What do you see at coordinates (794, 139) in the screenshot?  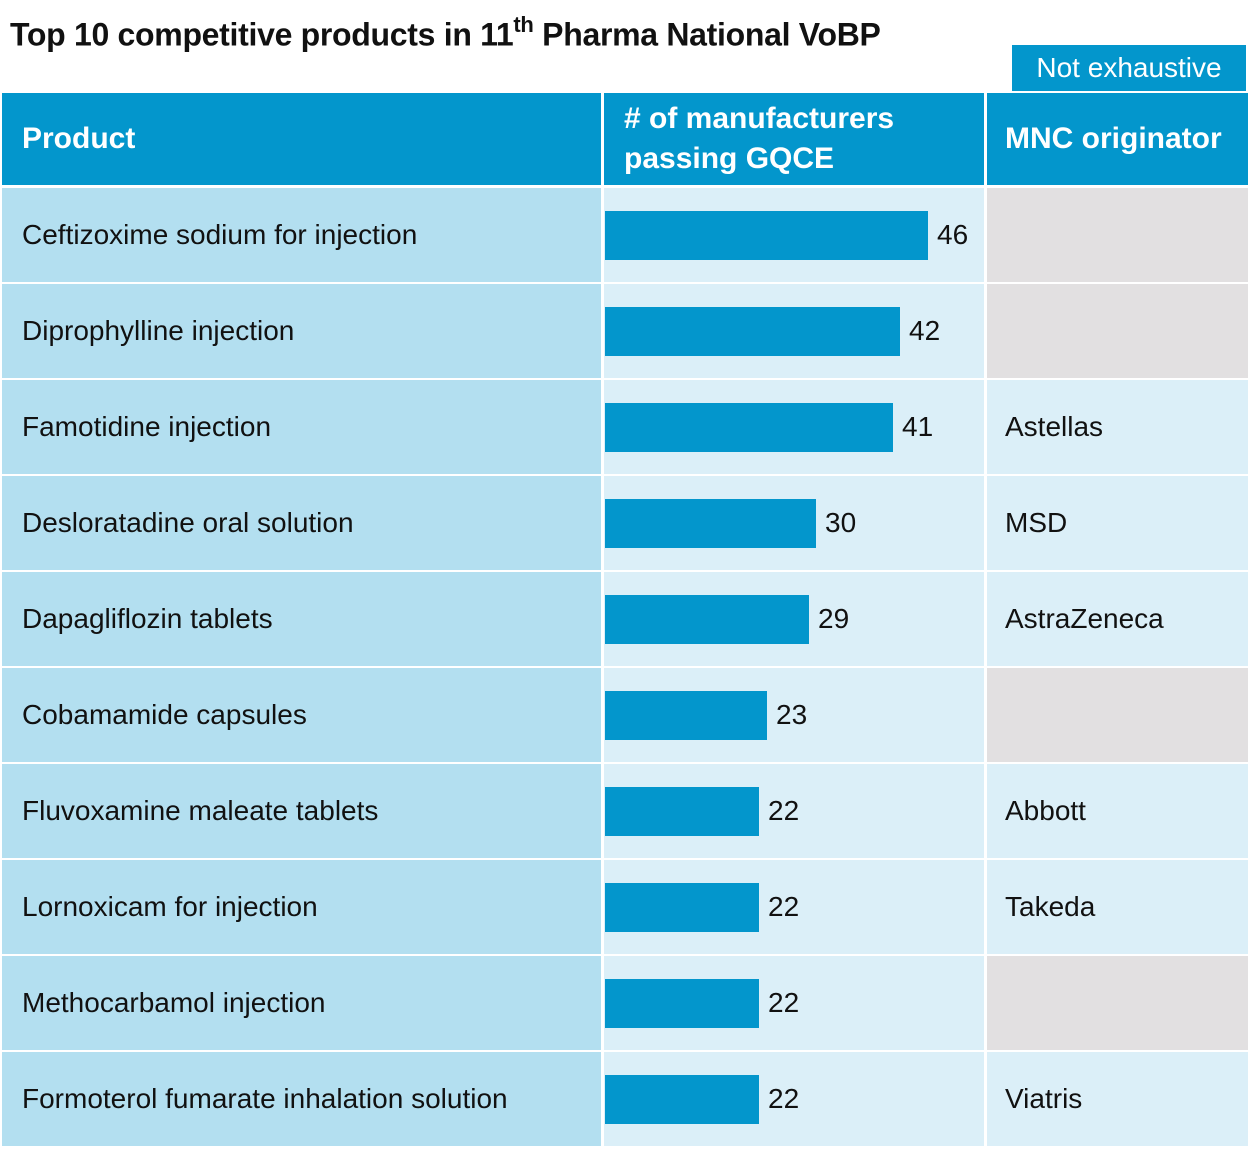 I see `header-manufacturers: # of manufacturers passing GQCE` at bounding box center [794, 139].